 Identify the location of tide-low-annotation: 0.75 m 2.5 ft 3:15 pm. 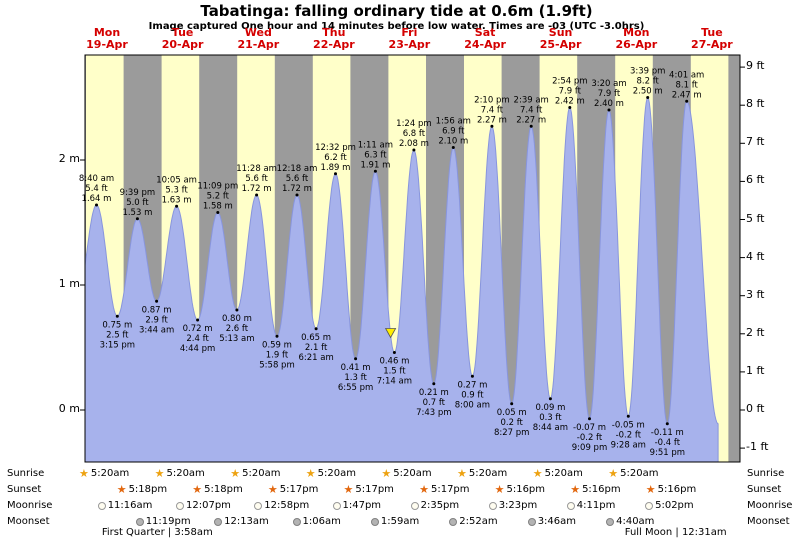
(117, 335).